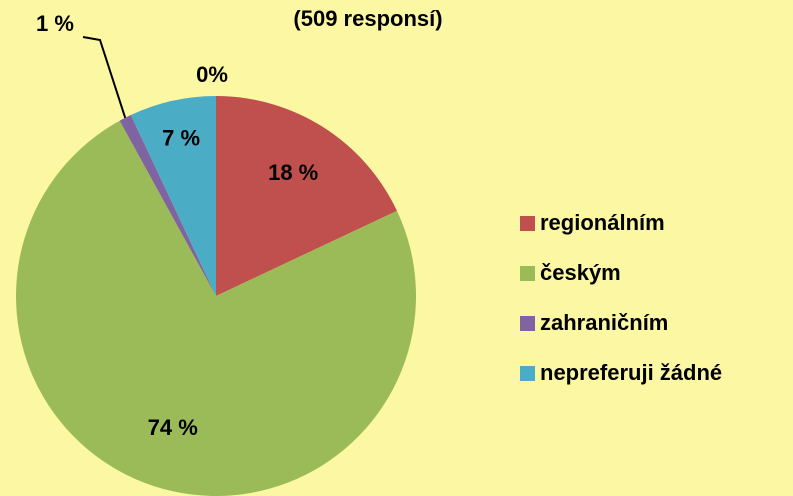 This screenshot has width=793, height=496. Describe the element at coordinates (104, 77) in the screenshot. I see `leader-line` at that location.